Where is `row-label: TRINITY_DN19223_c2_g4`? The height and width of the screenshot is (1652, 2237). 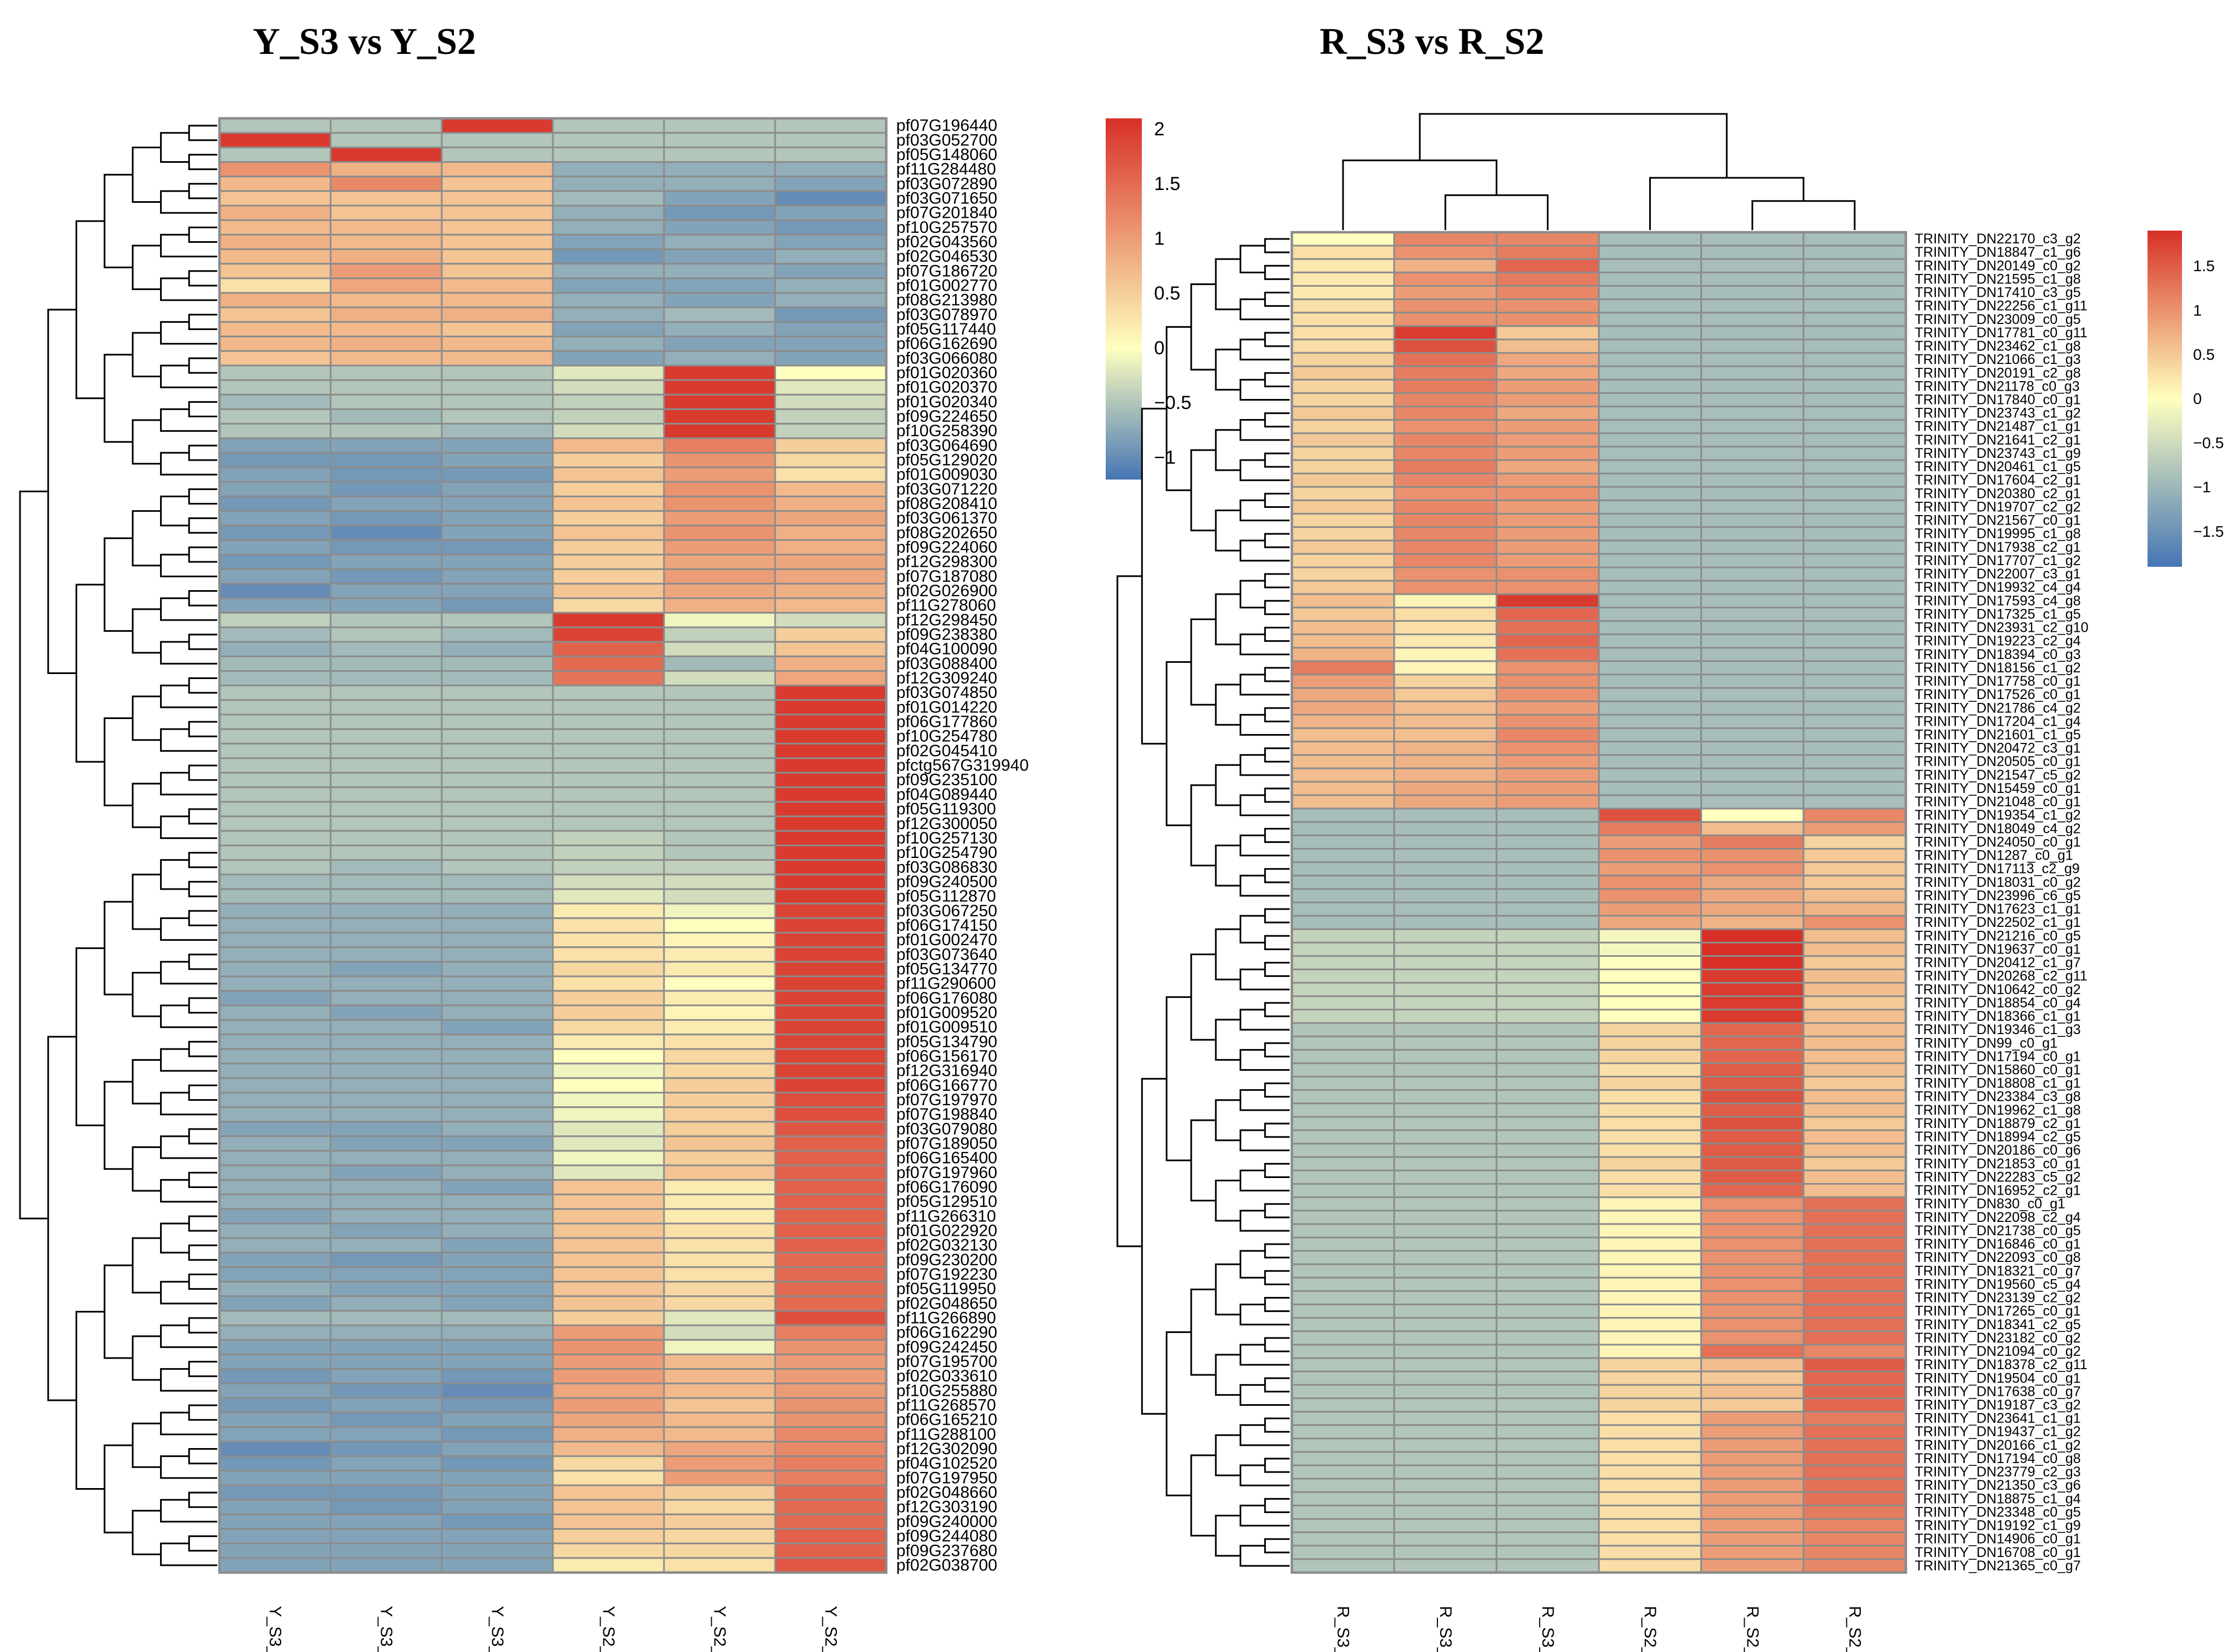 row-label: TRINITY_DN19223_c2_g4 is located at coordinates (1998, 641).